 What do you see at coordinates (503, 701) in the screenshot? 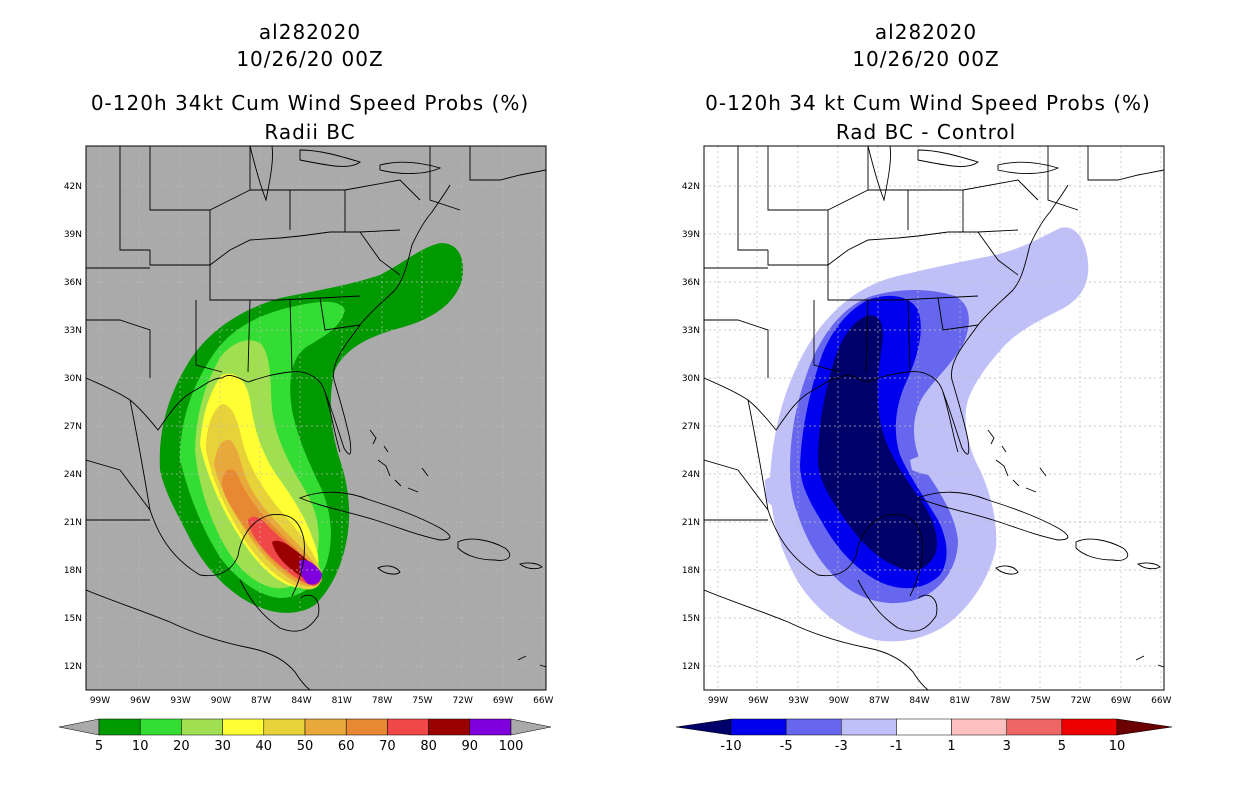
I see `left-lon-label: 69W` at bounding box center [503, 701].